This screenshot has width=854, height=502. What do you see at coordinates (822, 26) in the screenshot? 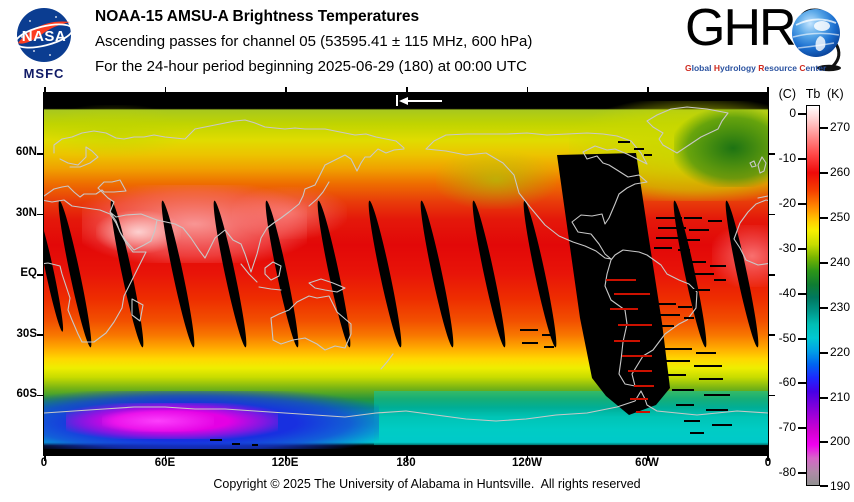
I see `globe-landmass-north` at bounding box center [822, 26].